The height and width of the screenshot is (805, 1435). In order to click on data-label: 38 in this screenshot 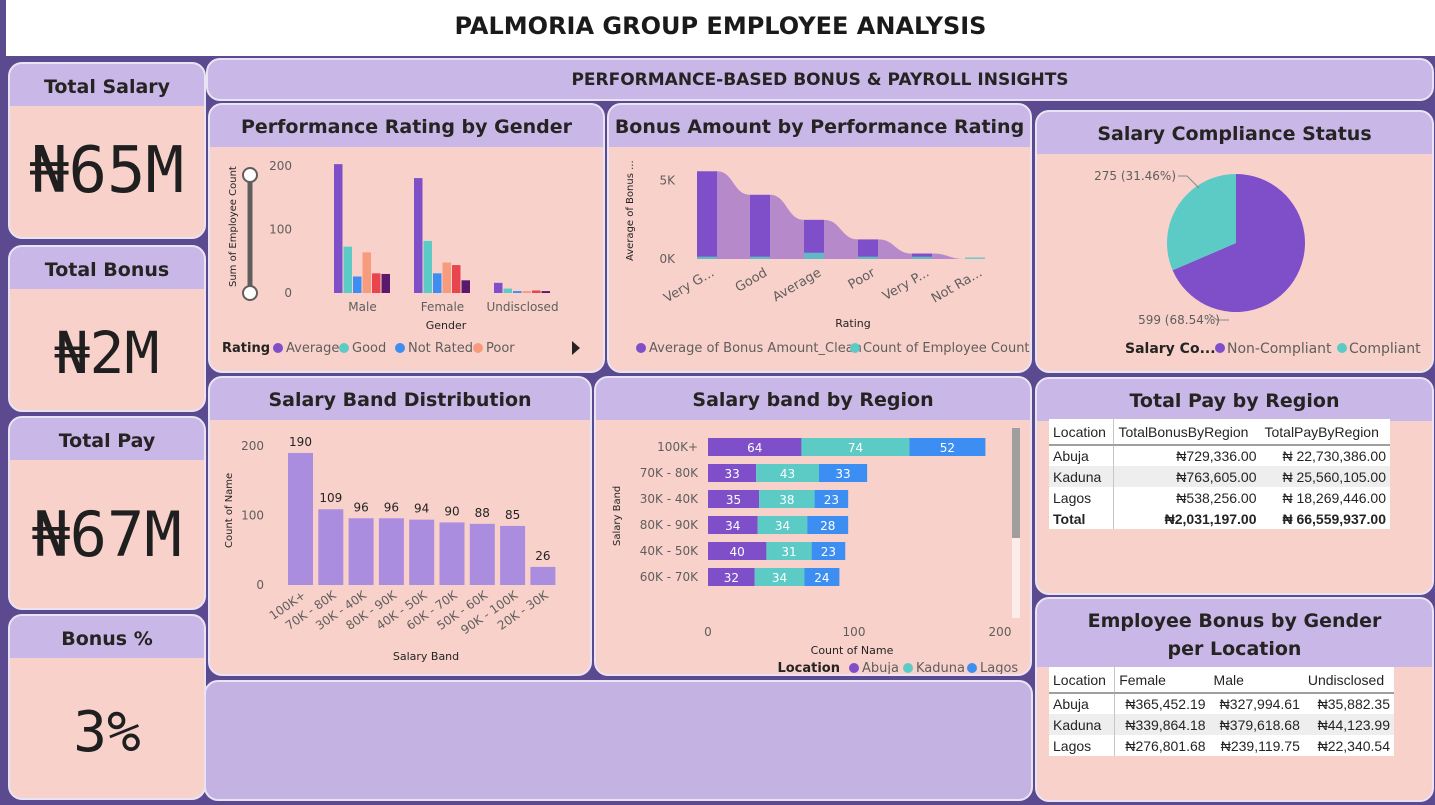, I will do `click(786, 500)`.